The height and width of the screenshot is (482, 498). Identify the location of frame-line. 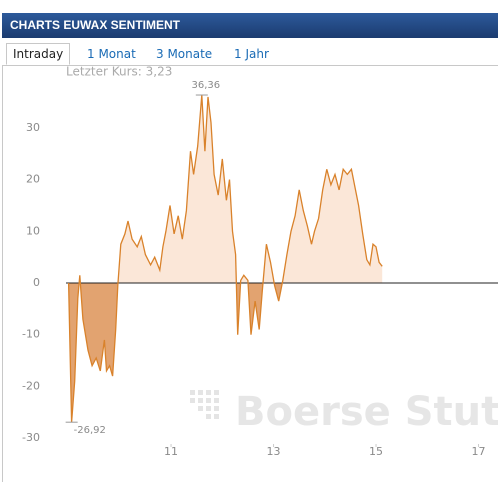
(2, 274).